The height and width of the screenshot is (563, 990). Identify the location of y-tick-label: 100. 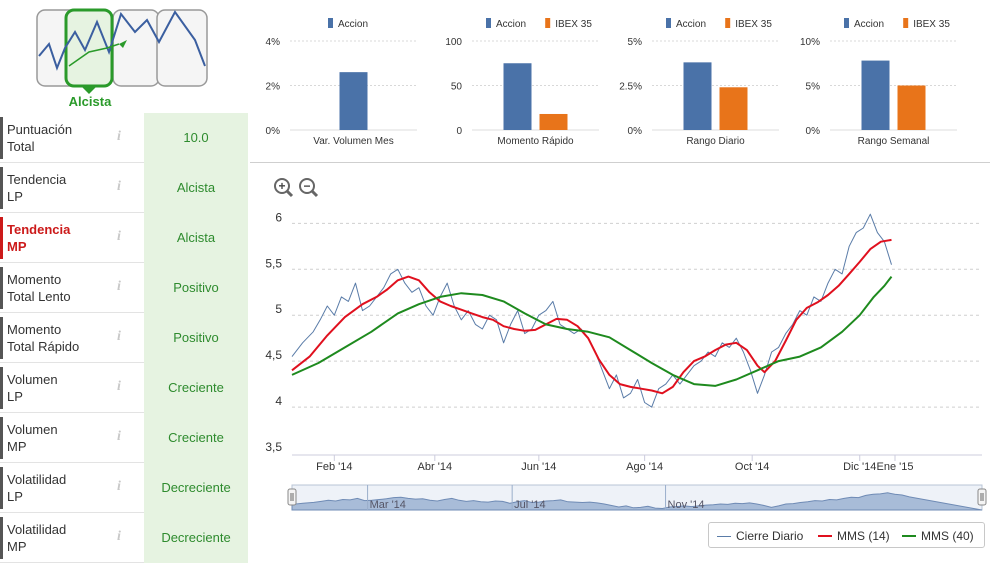
(453, 42).